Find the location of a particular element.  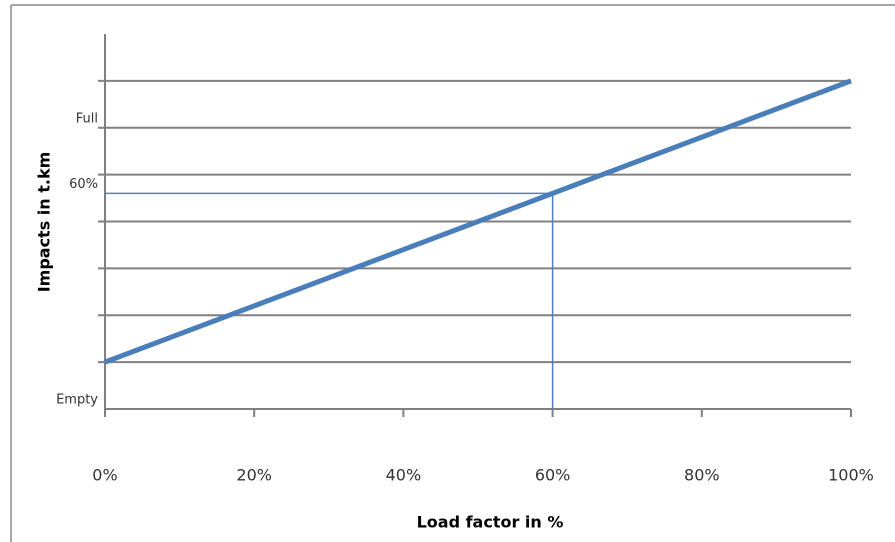

x-tick-label: 80% is located at coordinates (702, 475).